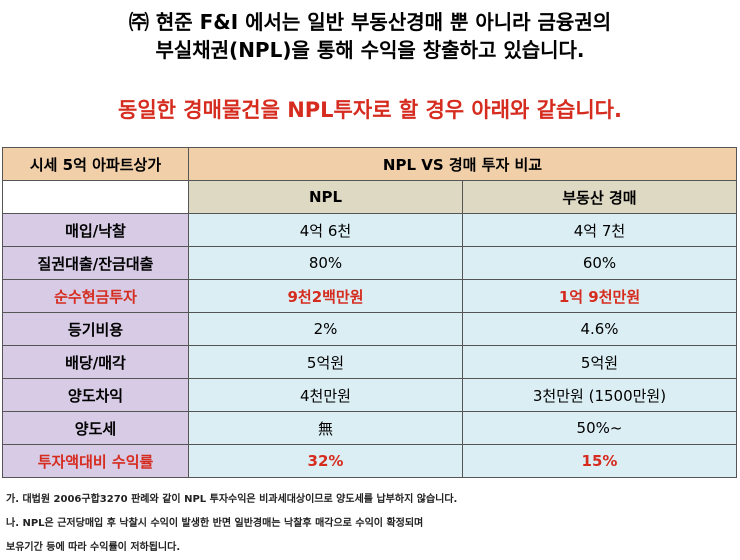 Image resolution: width=740 pixels, height=560 pixels. I want to click on row-label: 매입/낙찰, so click(95, 230).